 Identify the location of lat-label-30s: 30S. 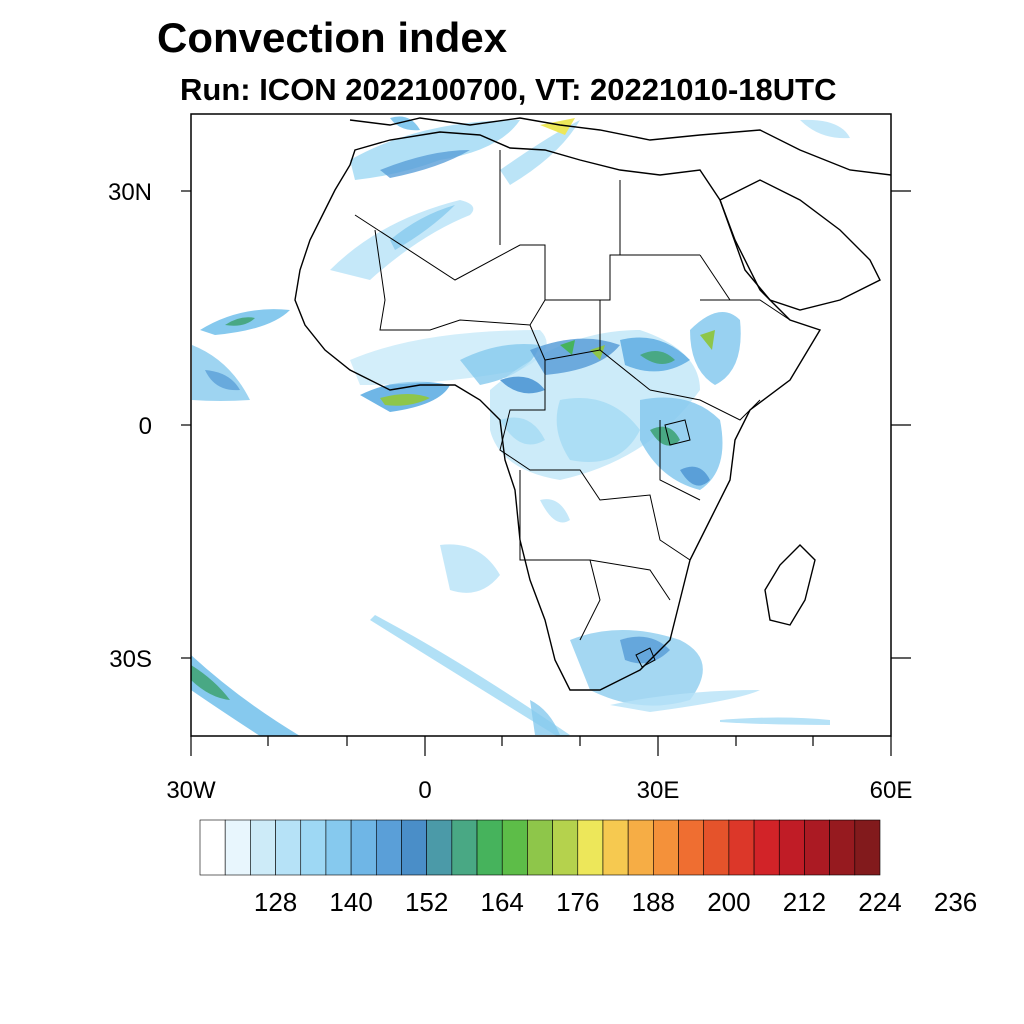
(130, 659).